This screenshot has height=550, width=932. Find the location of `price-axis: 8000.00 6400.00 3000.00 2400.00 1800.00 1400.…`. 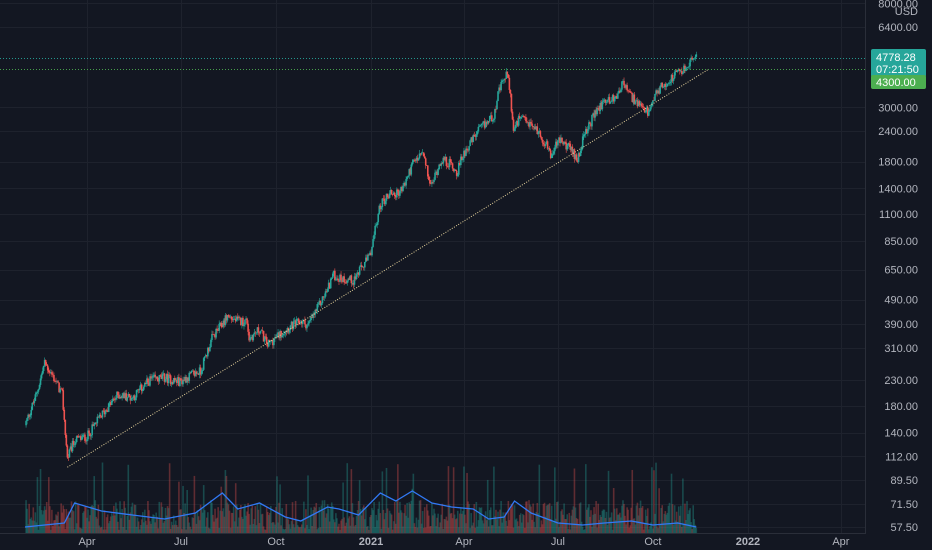

price-axis: 8000.00 6400.00 3000.00 2400.00 1800.00 1400.… is located at coordinates (898, 267).